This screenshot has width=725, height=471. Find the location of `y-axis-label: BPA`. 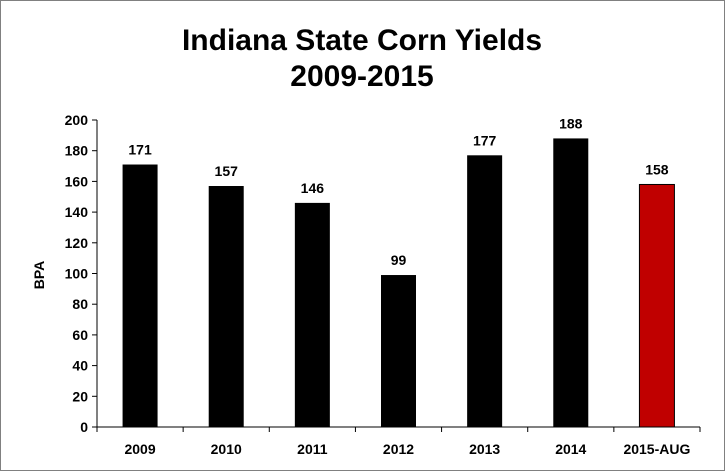

y-axis-label: BPA is located at coordinates (39, 275).